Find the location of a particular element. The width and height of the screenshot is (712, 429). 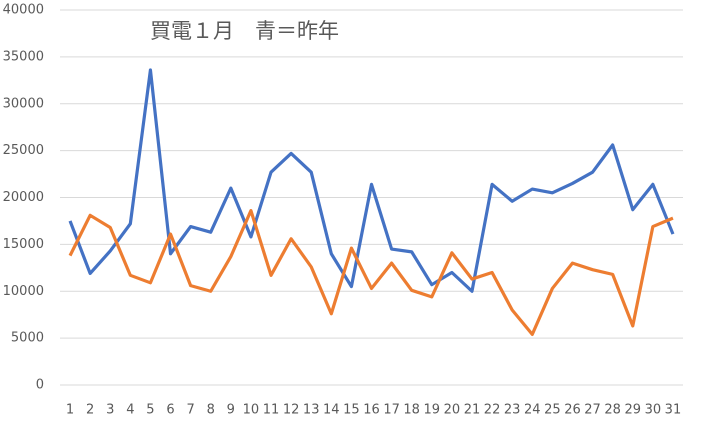

x-tick-label: 10 is located at coordinates (251, 410).